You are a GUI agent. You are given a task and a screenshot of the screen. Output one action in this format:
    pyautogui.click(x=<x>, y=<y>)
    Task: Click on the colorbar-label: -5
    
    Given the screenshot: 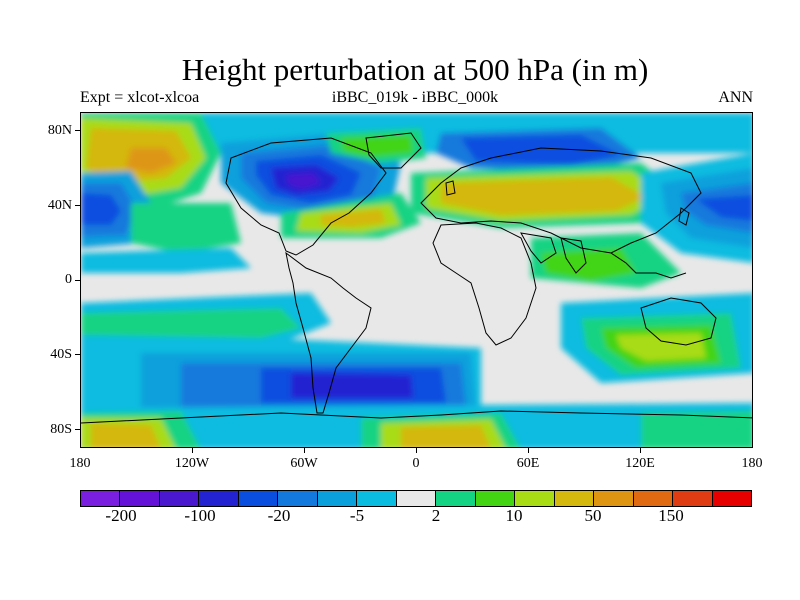 What is the action you would take?
    pyautogui.click(x=357, y=515)
    